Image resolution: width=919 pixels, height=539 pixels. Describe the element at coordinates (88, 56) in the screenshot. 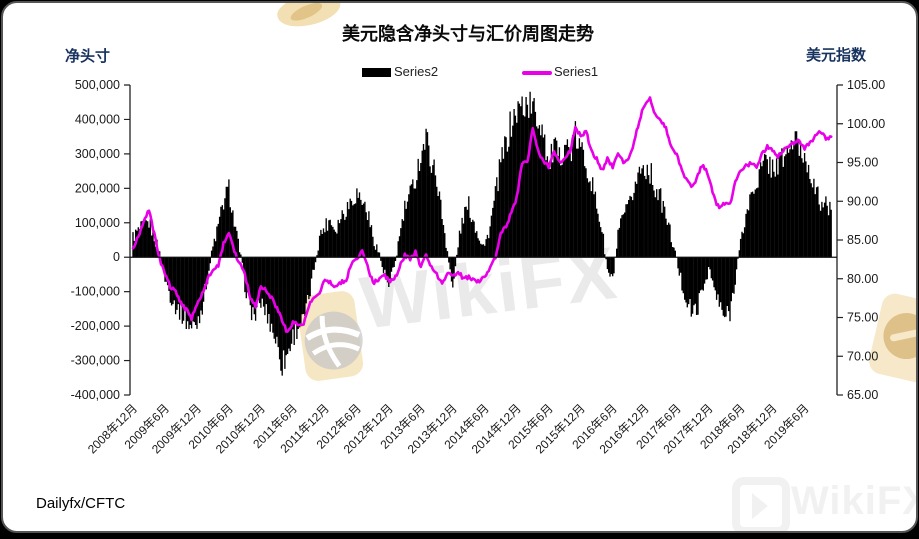

I see `left-axis-title: 净头寸` at that location.